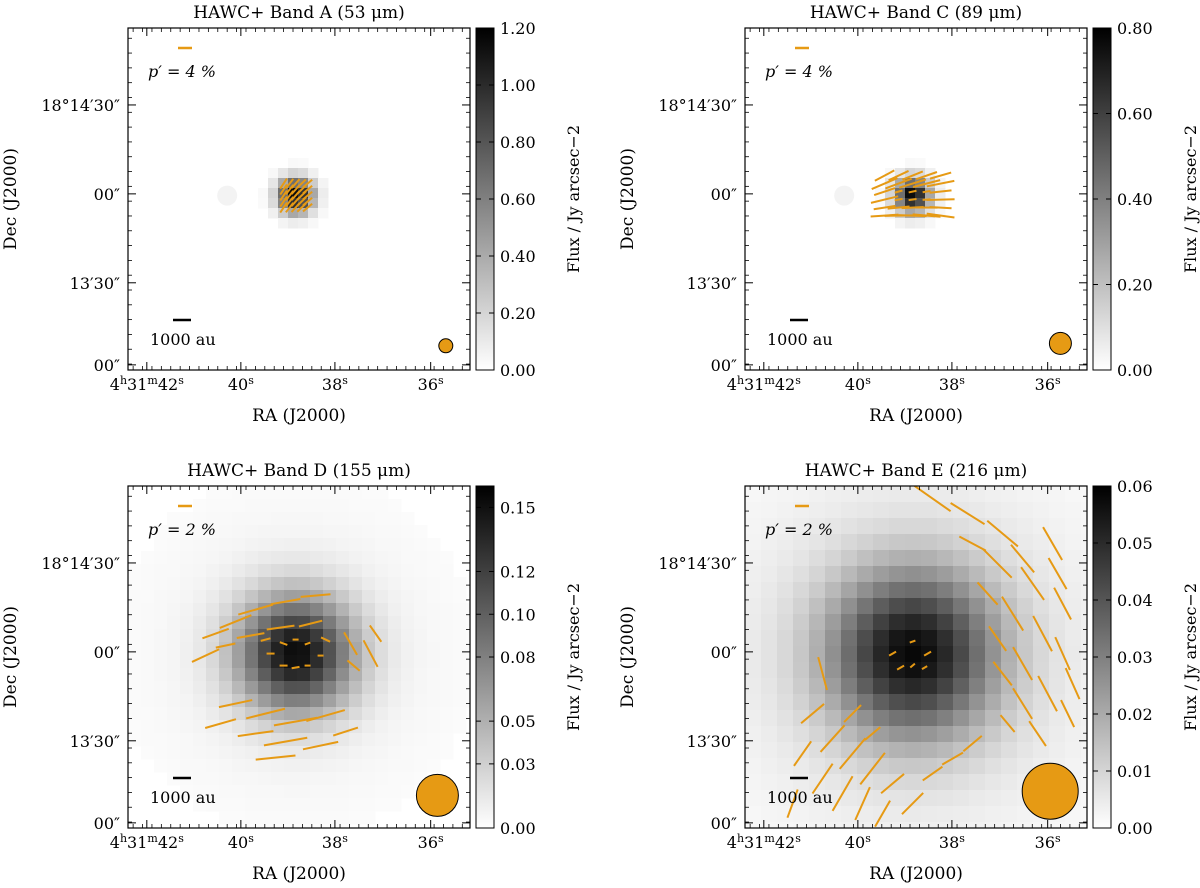 This screenshot has width=1200, height=888. I want to click on colorbar-tick-label: 0.02, so click(1135, 714).